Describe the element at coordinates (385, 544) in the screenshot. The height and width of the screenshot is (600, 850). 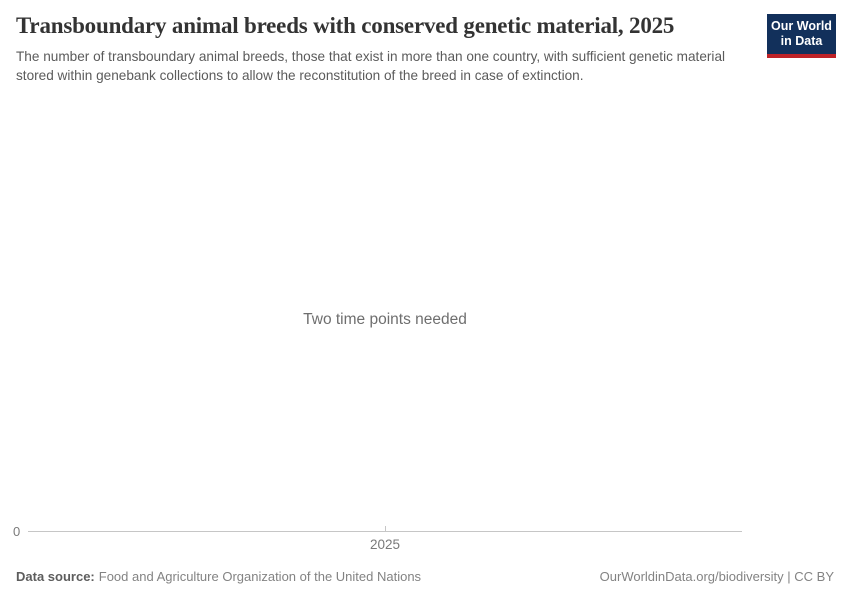
I see `x-axis-tick-label: 2025` at that location.